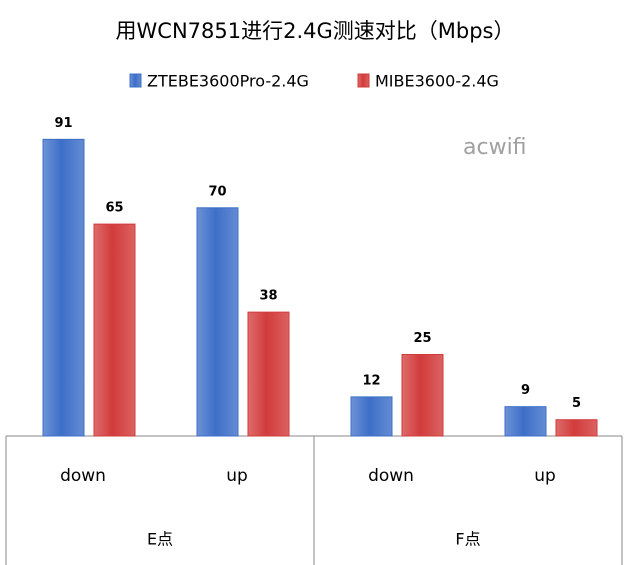  What do you see at coordinates (437, 81) in the screenshot?
I see `legend-label: MIBE3600-2.4G` at bounding box center [437, 81].